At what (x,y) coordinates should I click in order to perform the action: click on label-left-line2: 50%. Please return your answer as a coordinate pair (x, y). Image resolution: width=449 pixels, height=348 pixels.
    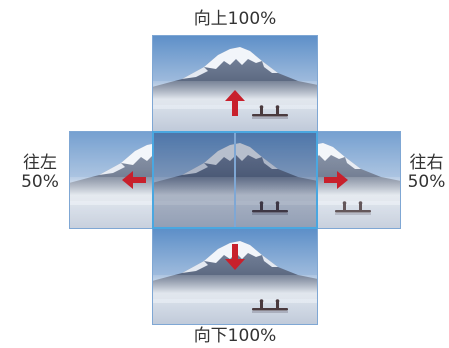
    Looking at the image, I should click on (40, 182).